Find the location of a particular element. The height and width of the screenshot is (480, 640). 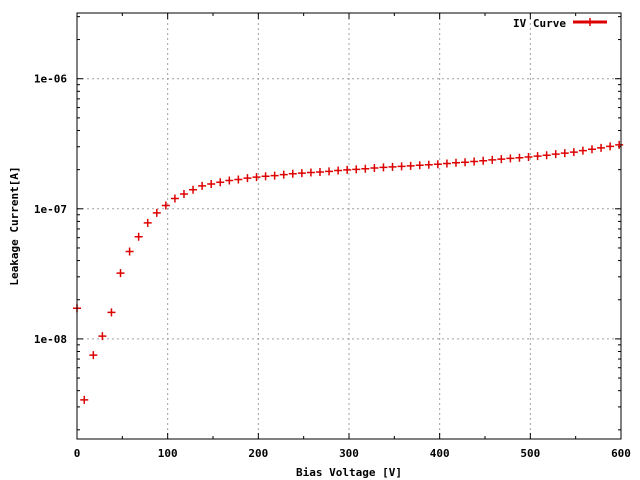

x-tick-label: 0 is located at coordinates (77, 453).